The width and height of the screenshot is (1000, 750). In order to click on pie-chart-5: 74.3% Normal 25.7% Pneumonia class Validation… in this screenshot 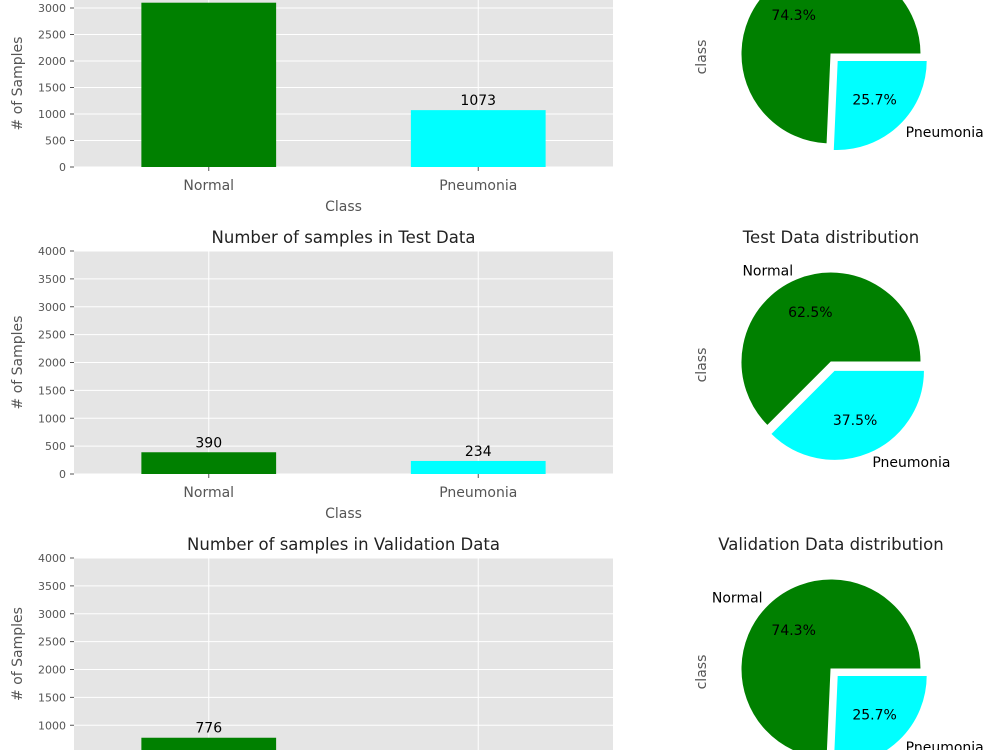, I will do `click(839, 642)`.